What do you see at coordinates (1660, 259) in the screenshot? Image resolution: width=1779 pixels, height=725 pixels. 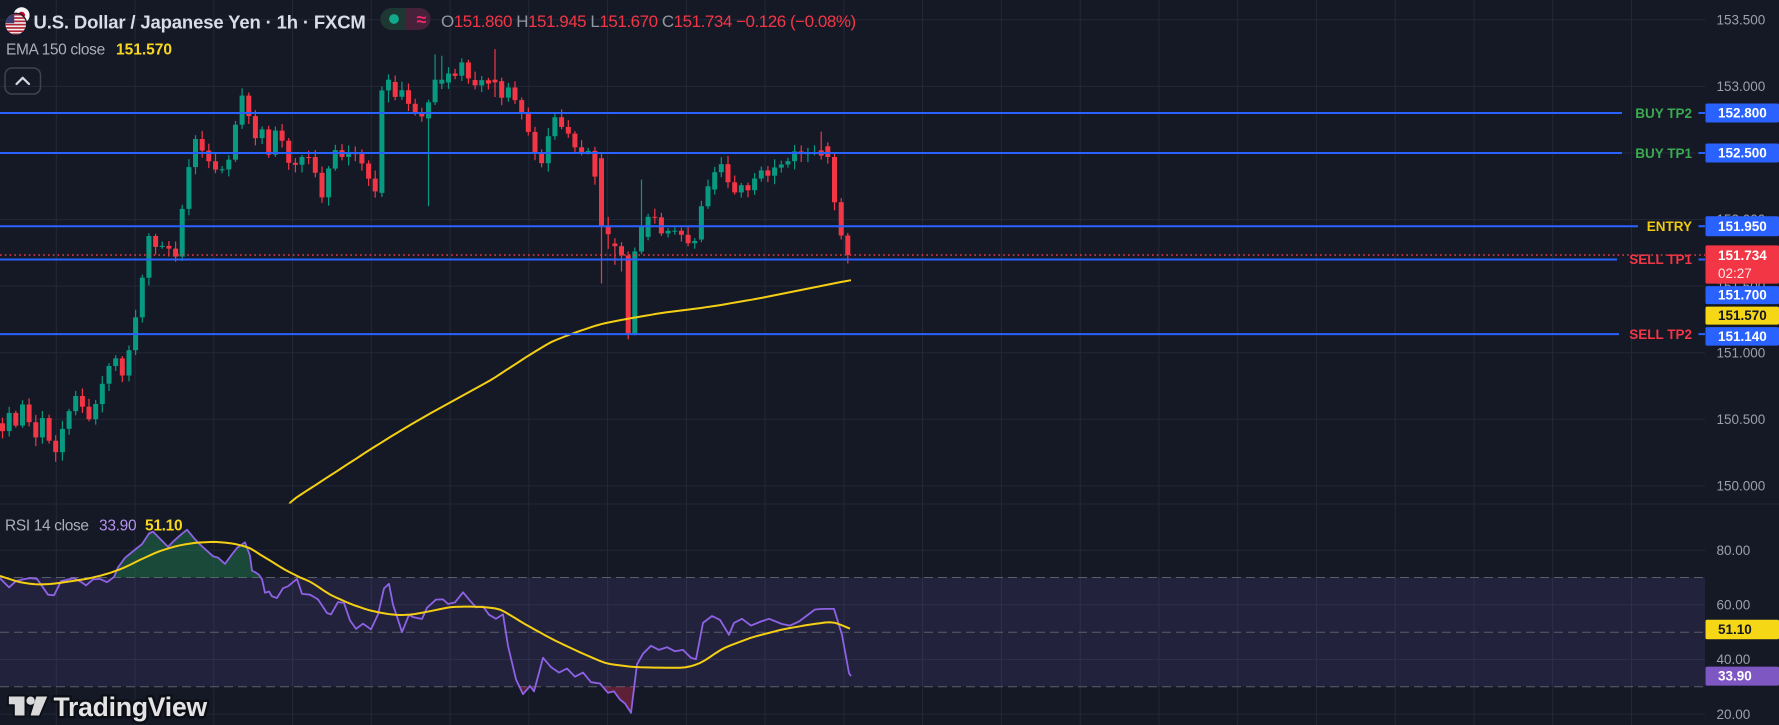 I see `svg-text: SELL TP1` at bounding box center [1660, 259].